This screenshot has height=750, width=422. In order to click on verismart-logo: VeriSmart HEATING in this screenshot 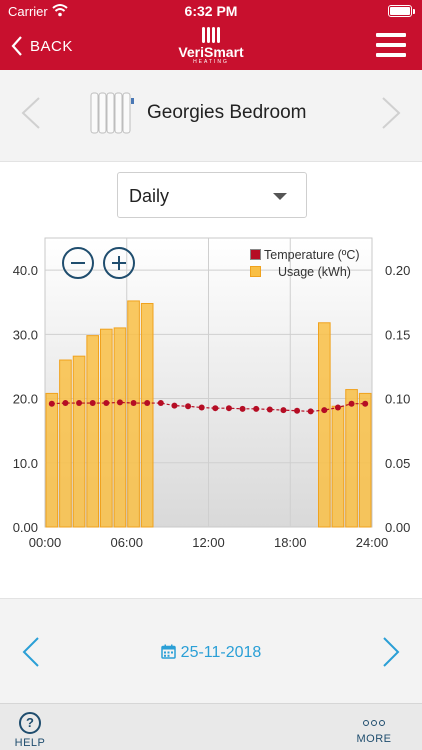, I will do `click(211, 47)`.